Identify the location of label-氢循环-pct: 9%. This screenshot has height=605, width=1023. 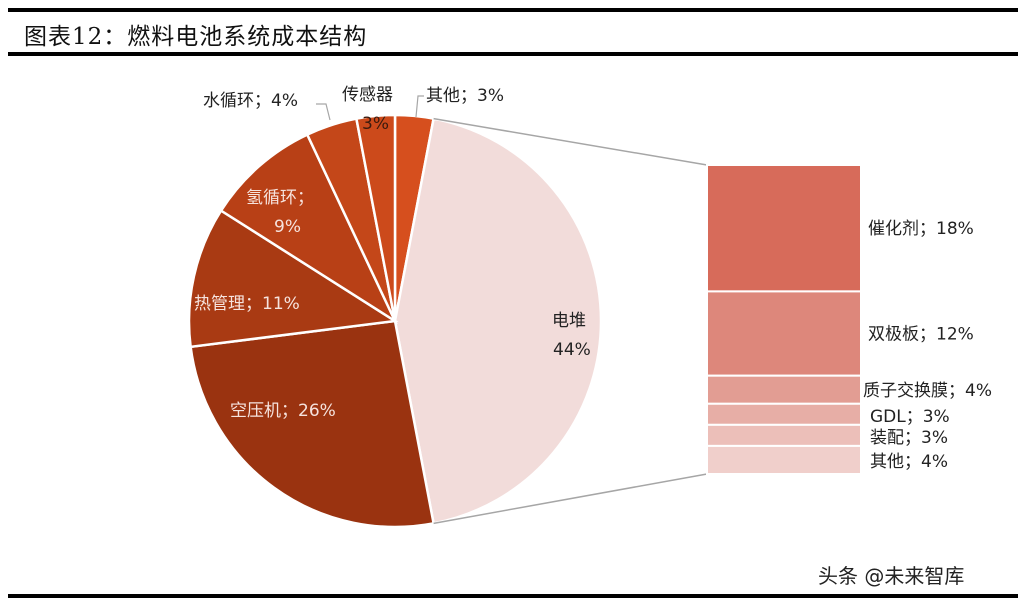
(287, 227).